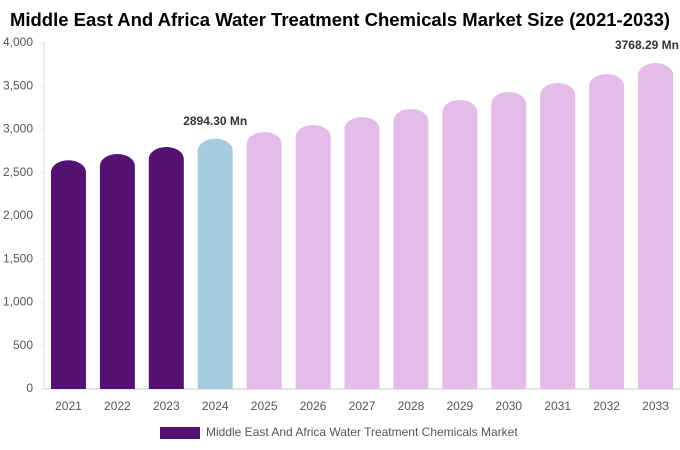  What do you see at coordinates (29, 388) in the screenshot?
I see `y-tick-label: 0` at bounding box center [29, 388].